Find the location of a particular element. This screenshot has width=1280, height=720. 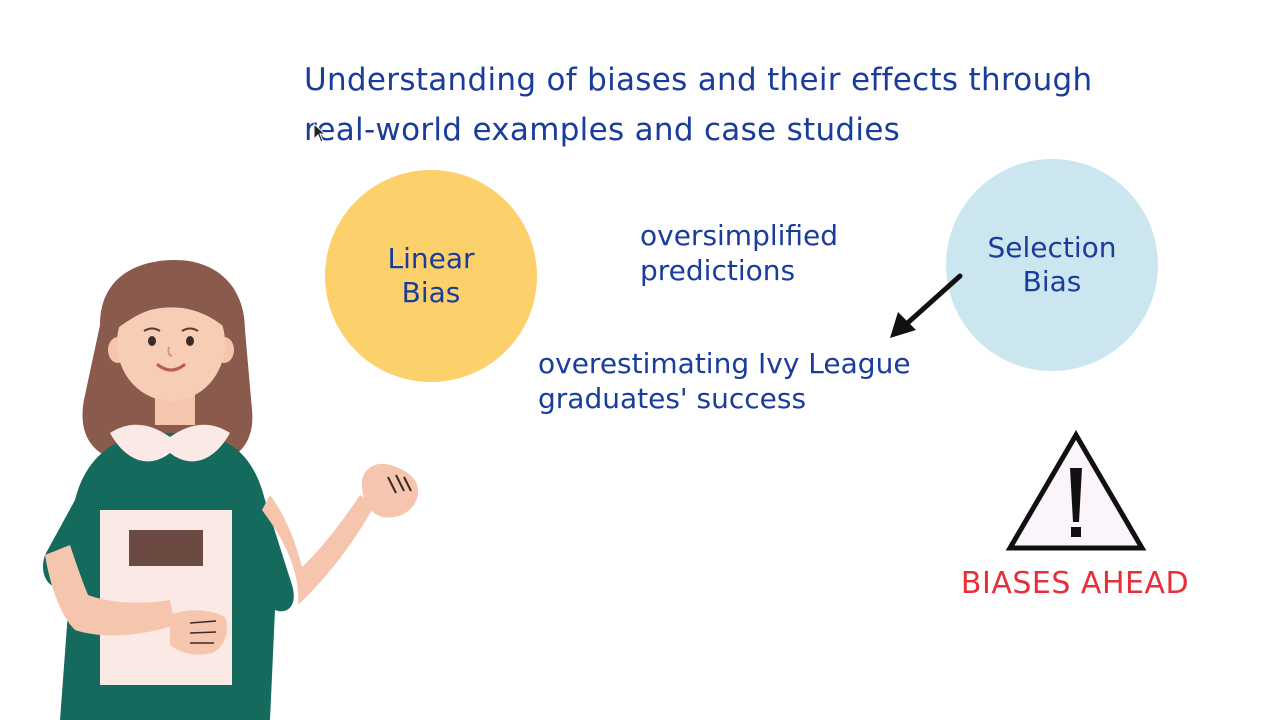

arrow-down-left-icon is located at coordinates (926, 305).